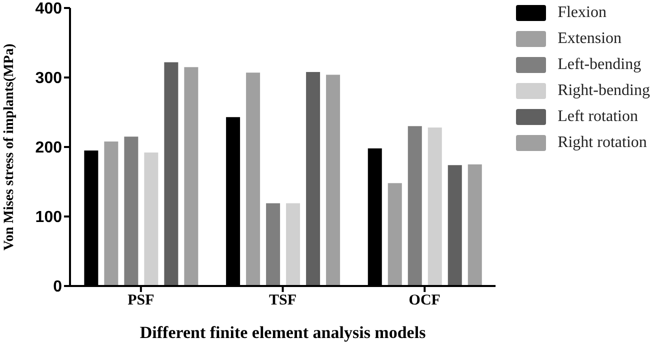 This screenshot has height=348, width=660. Describe the element at coordinates (48, 9) in the screenshot. I see `y-tick-label: 400` at that location.